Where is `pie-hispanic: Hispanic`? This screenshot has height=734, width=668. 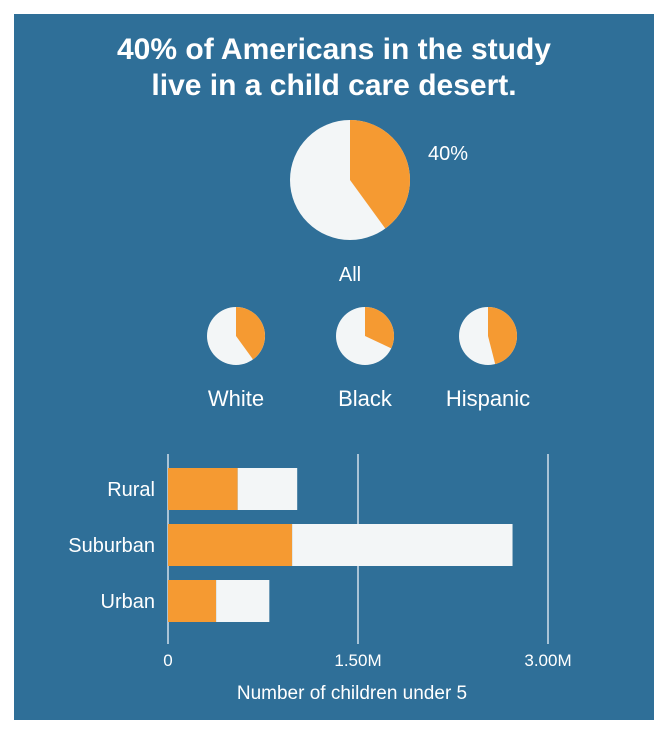 pie-hispanic: Hispanic is located at coordinates (488, 359).